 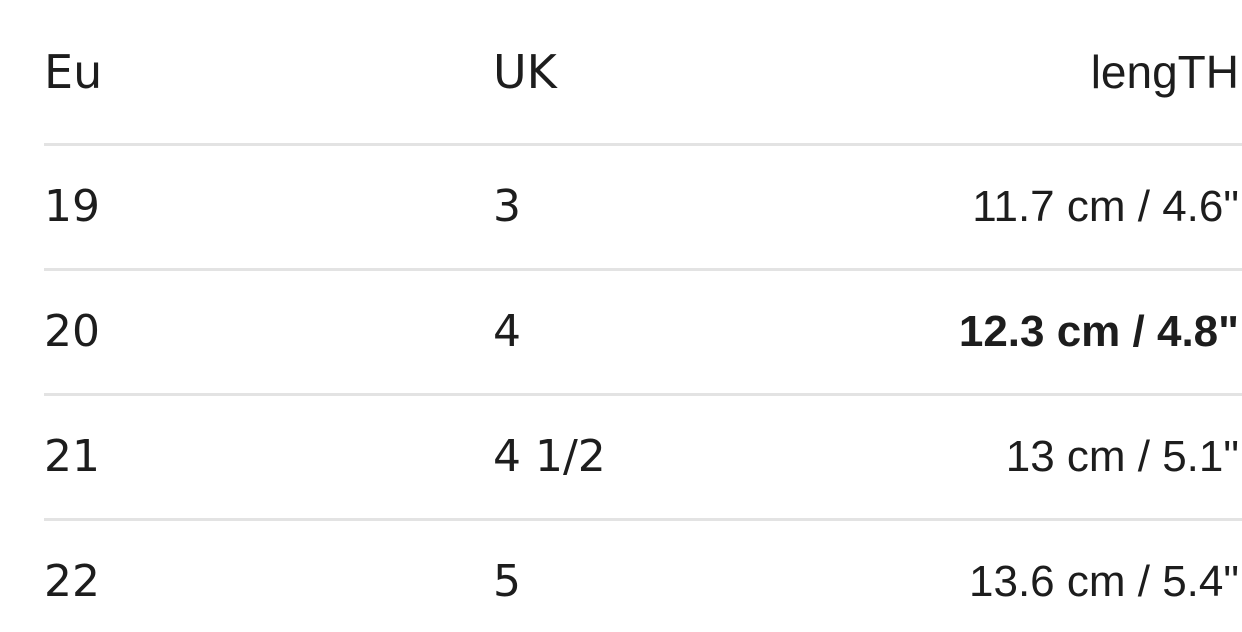 What do you see at coordinates (1105, 206) in the screenshot?
I see `cell-length: 11.7 cm / 4.6"` at bounding box center [1105, 206].